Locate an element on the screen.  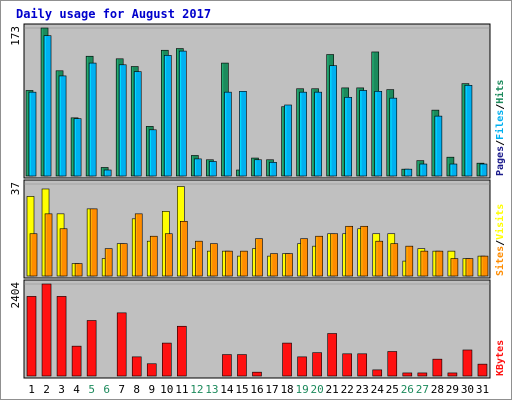
bar-visits-9-highlight is located at coordinates (148, 258).